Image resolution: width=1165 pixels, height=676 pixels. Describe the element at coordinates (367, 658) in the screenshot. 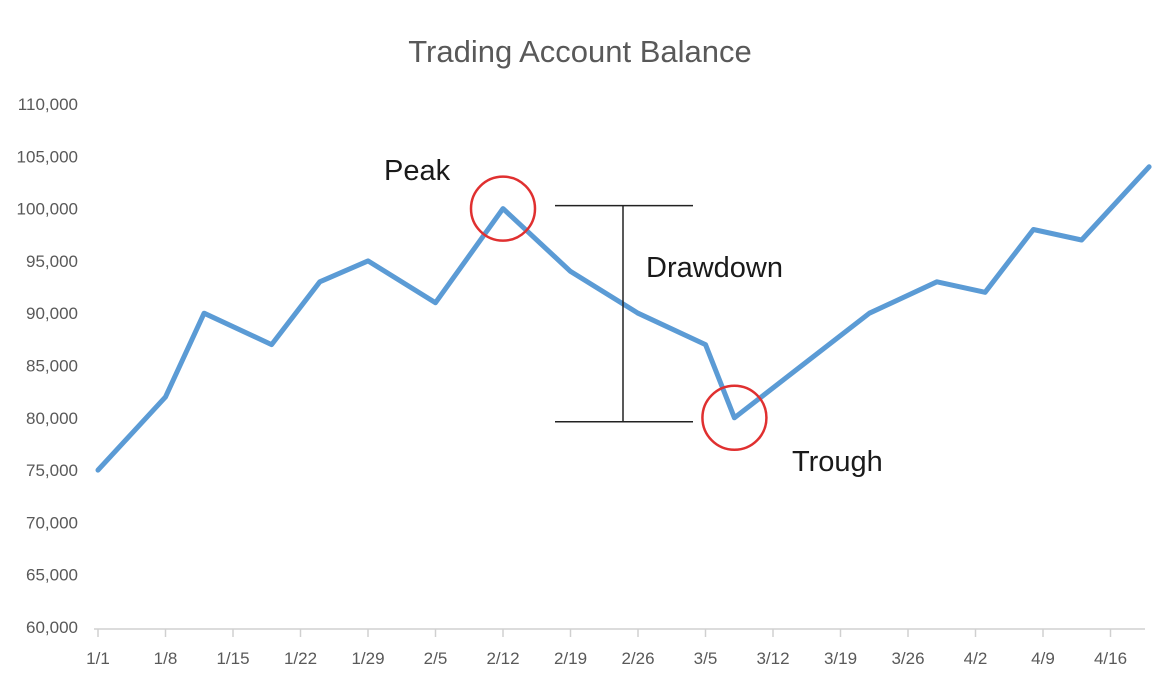

I see `x-tick-label: 1/29` at that location.